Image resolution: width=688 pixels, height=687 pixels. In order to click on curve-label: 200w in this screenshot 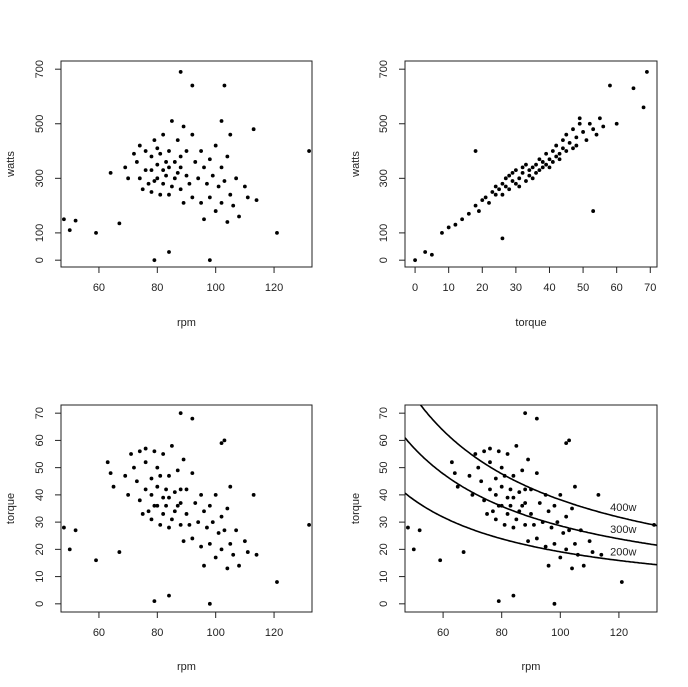, I will do `click(623, 552)`.